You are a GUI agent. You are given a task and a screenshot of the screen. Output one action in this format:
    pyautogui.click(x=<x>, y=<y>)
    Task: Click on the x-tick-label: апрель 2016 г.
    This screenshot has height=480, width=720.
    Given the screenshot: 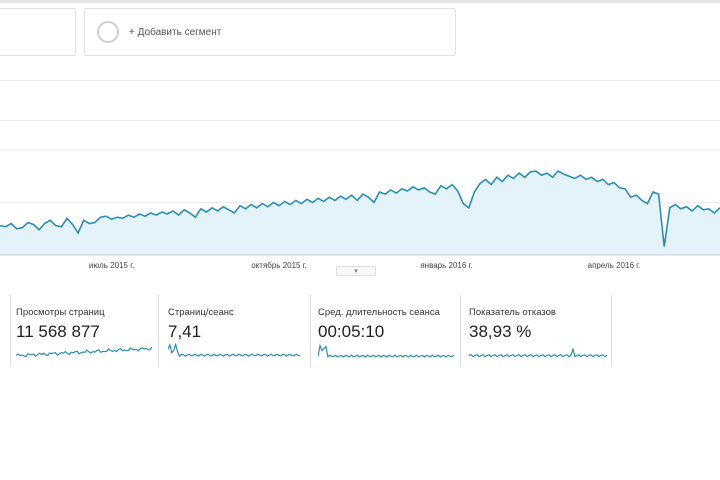 What is the action you would take?
    pyautogui.click(x=614, y=265)
    